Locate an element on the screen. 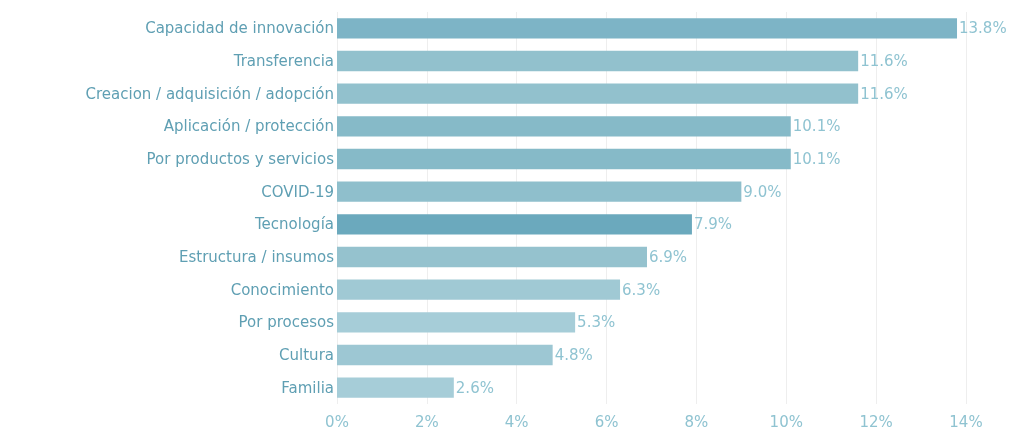 Image resolution: width=1031 pixels, height=440 pixels. data-label: 4.8% is located at coordinates (573, 355).